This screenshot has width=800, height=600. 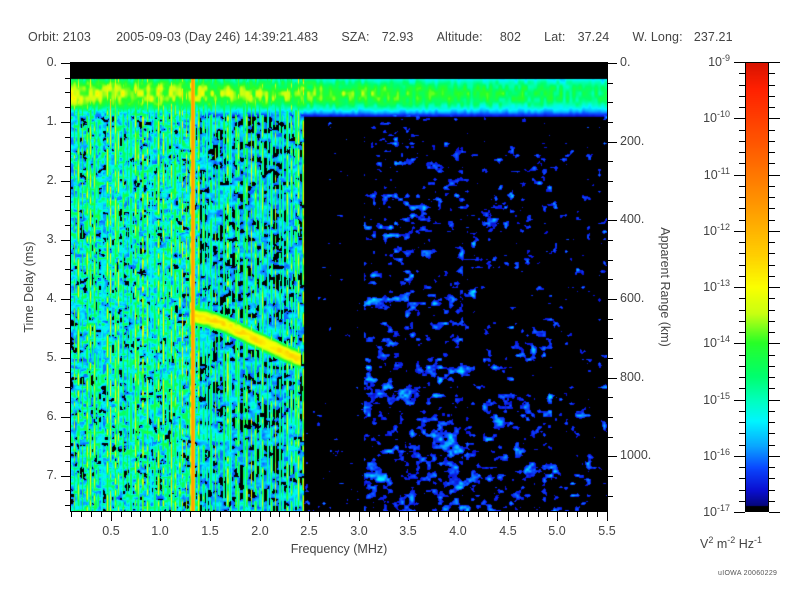 What do you see at coordinates (309, 531) in the screenshot?
I see `x-axis-tick-label: 2.5` at bounding box center [309, 531].